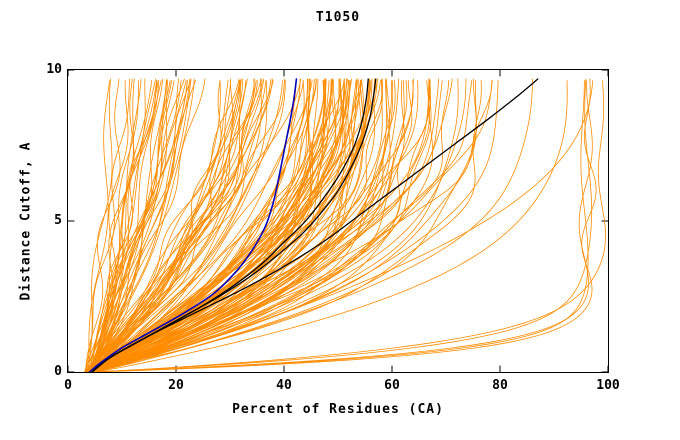 Image resolution: width=680 pixels, height=440 pixels. What do you see at coordinates (26, 221) in the screenshot?
I see `y-axis-label: Distance Cutoff, A` at bounding box center [26, 221].